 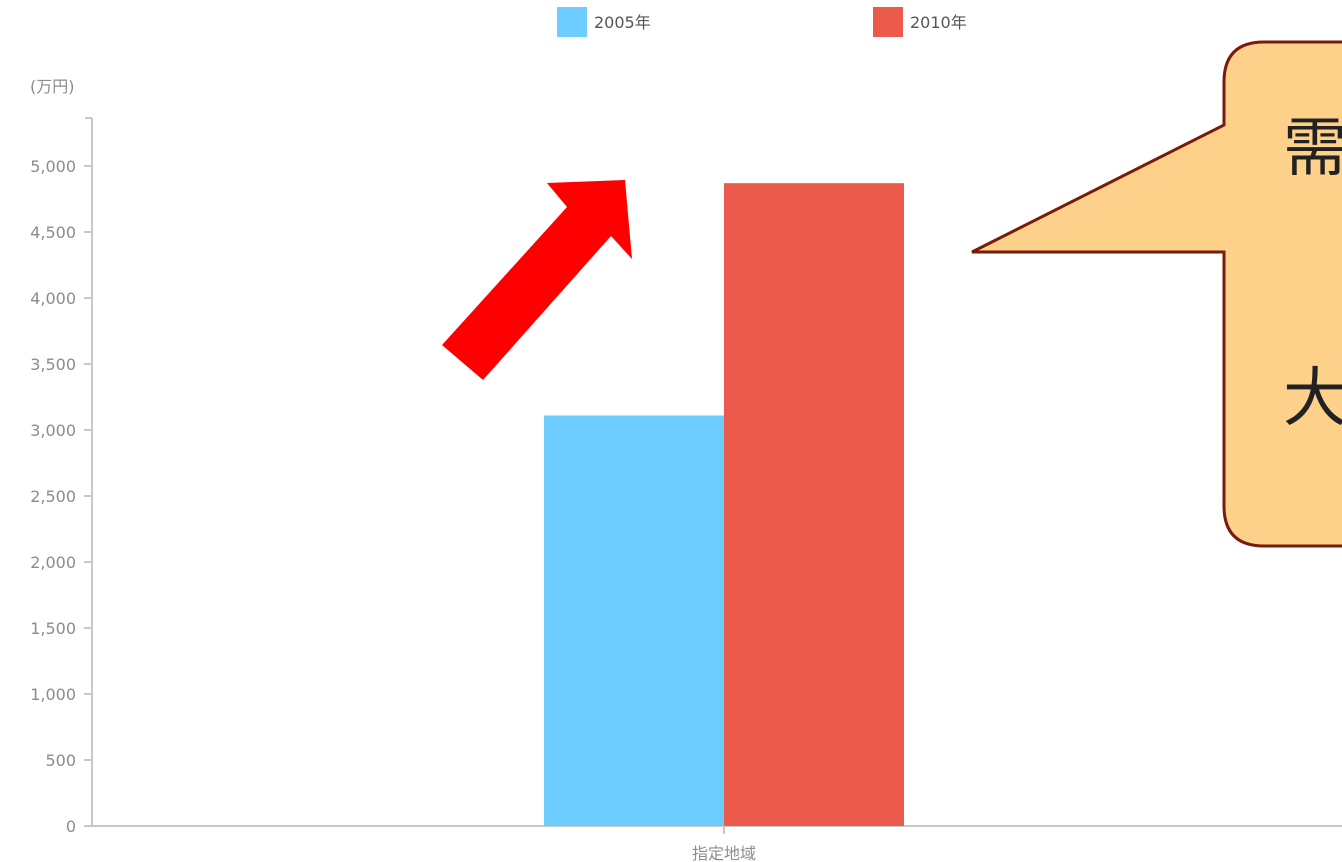 What do you see at coordinates (888, 22) in the screenshot?
I see `legend-swatch-2010` at bounding box center [888, 22].